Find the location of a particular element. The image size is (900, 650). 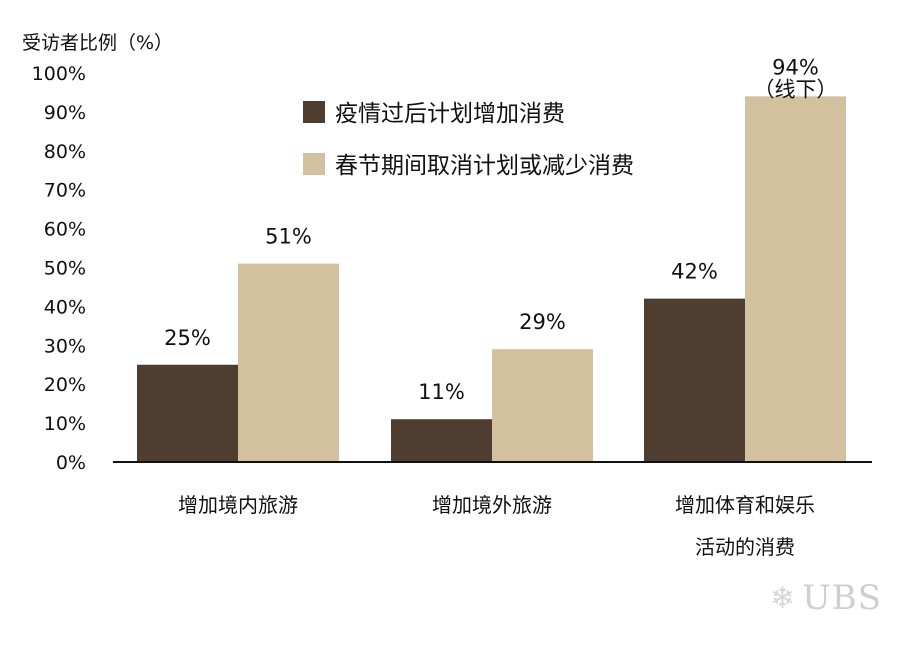

value-label: 29% is located at coordinates (542, 322).